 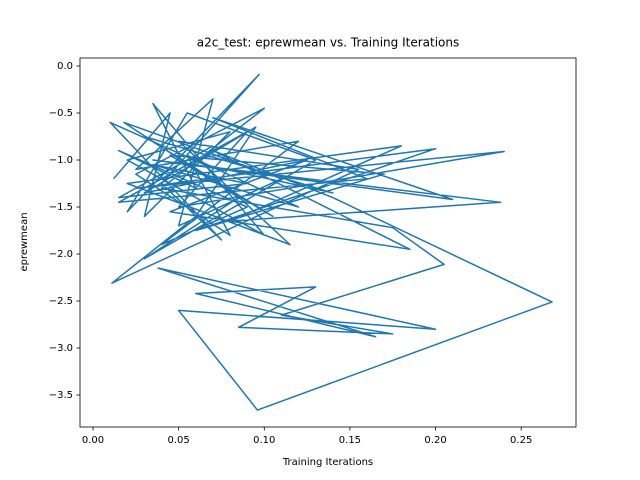 What do you see at coordinates (65, 66) in the screenshot?
I see `y-tick-label: 0.0` at bounding box center [65, 66].